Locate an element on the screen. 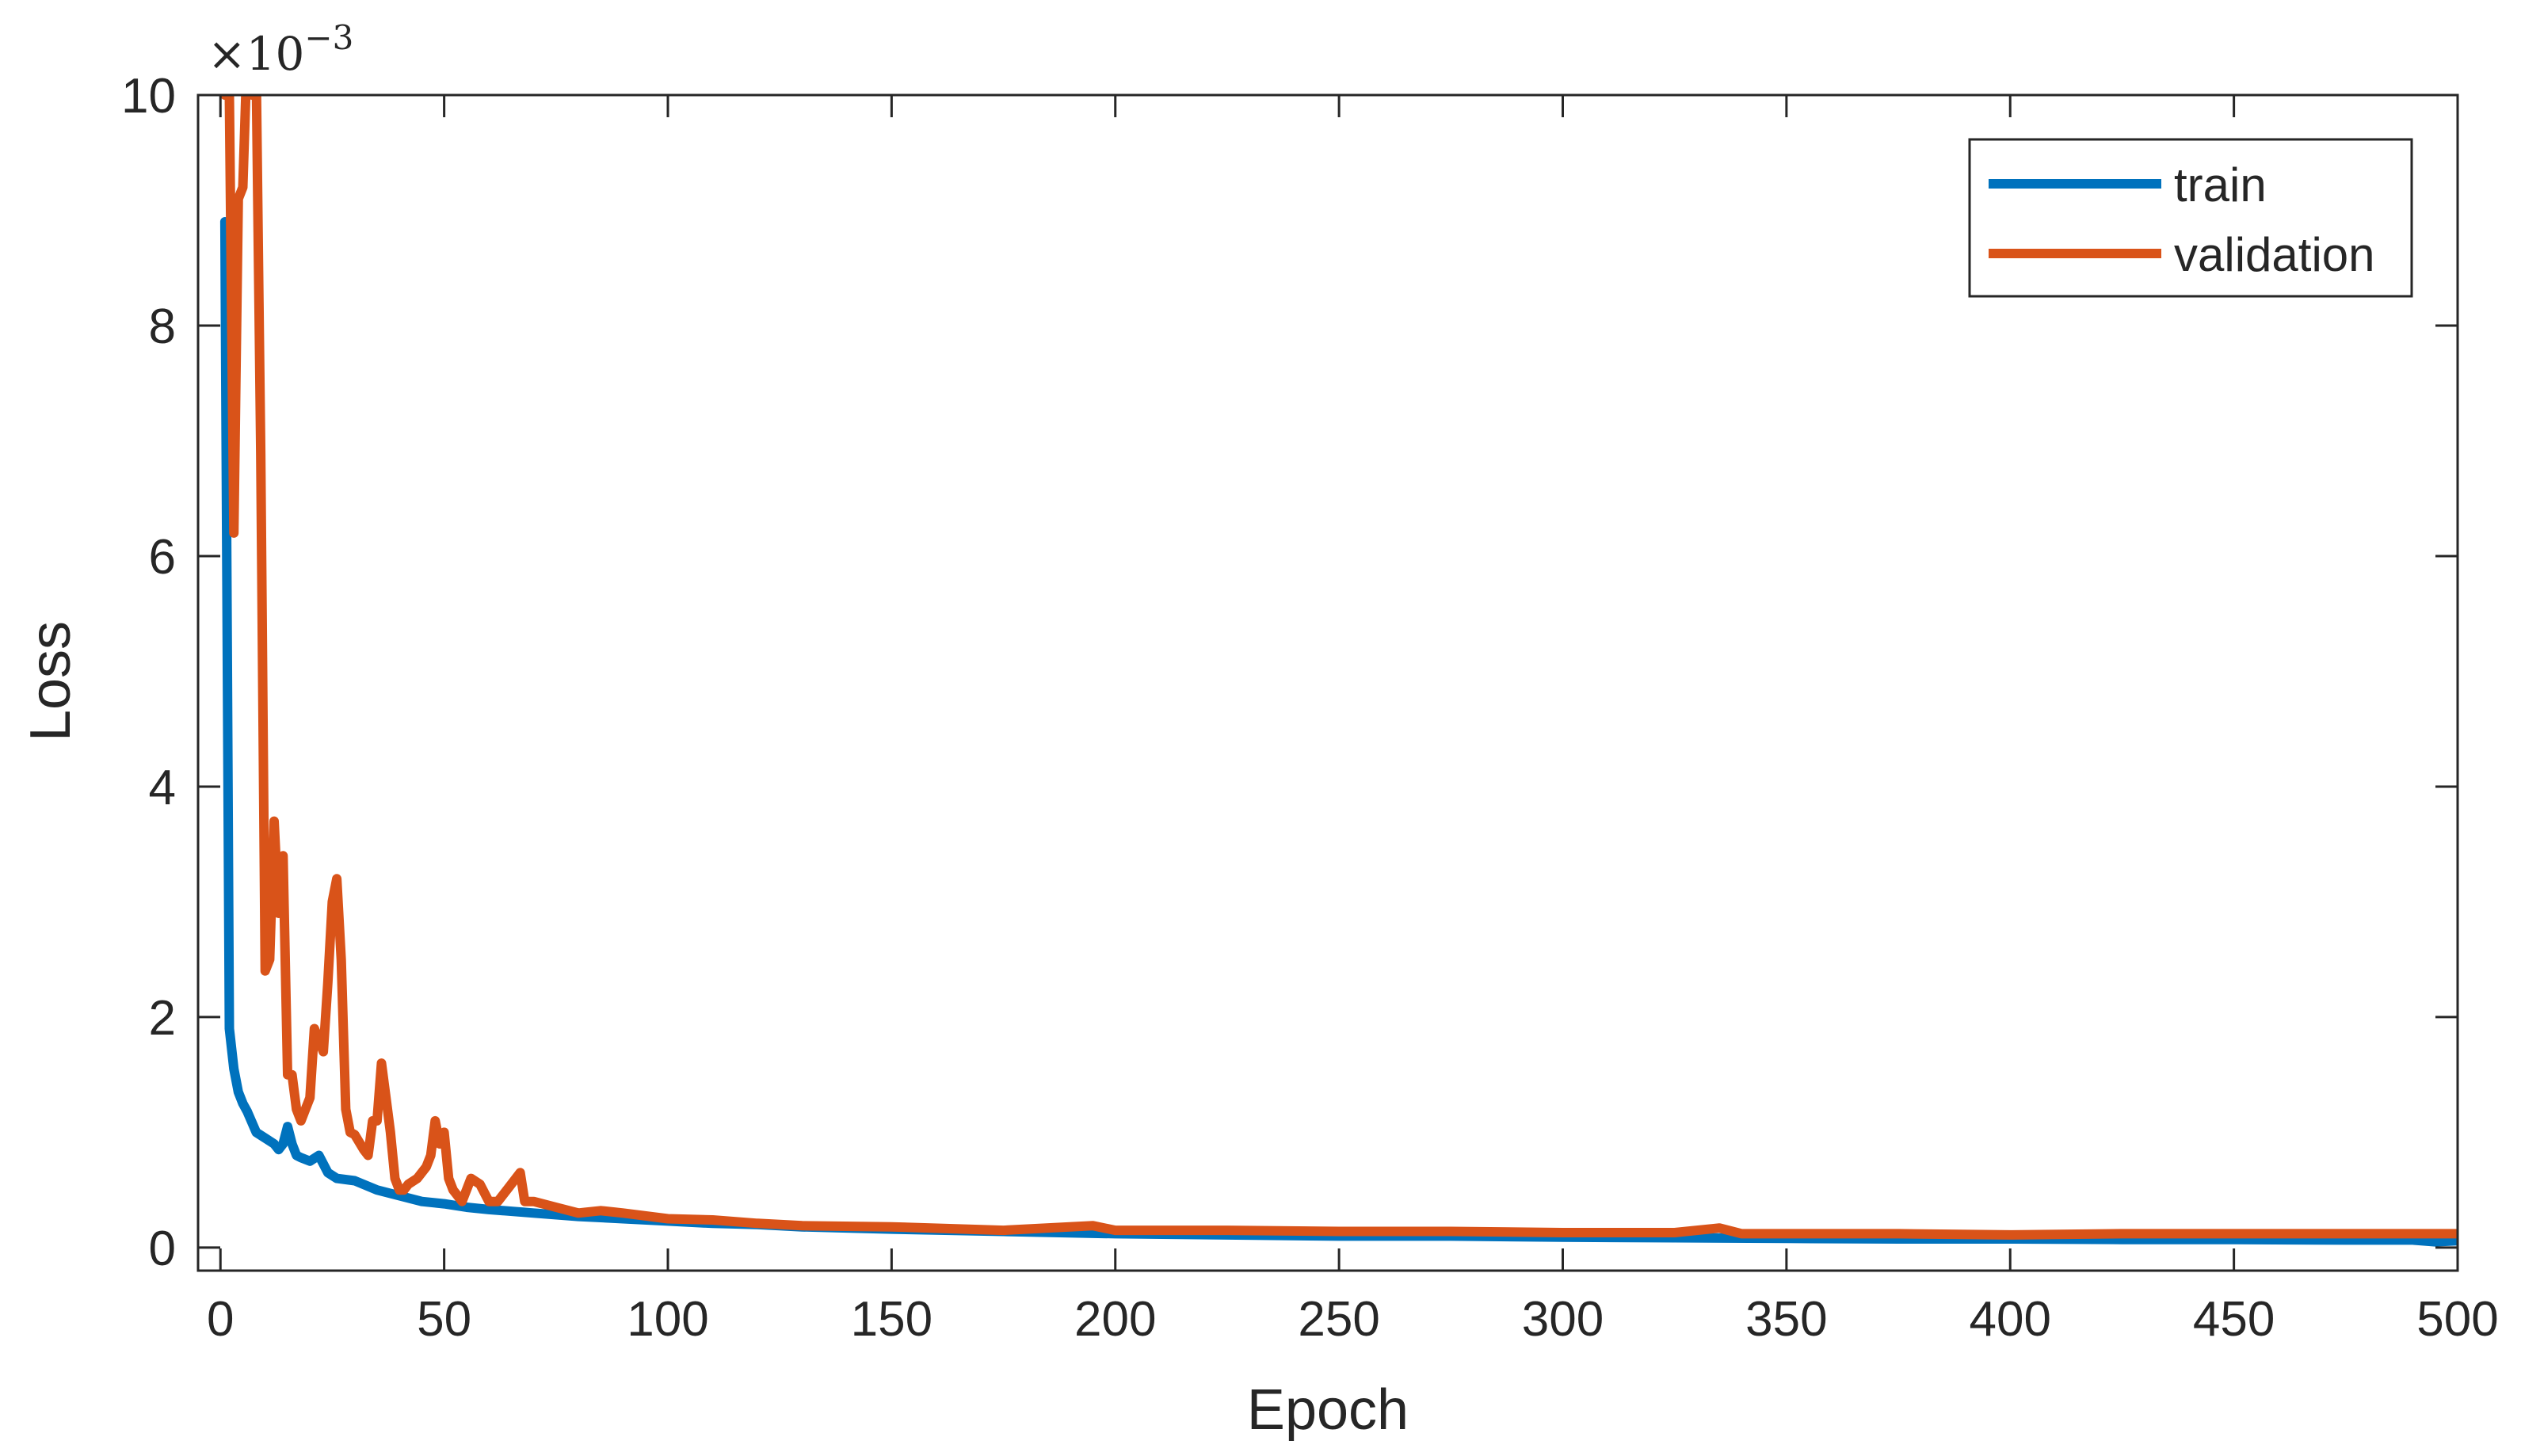  legend-box is located at coordinates (2190, 218).